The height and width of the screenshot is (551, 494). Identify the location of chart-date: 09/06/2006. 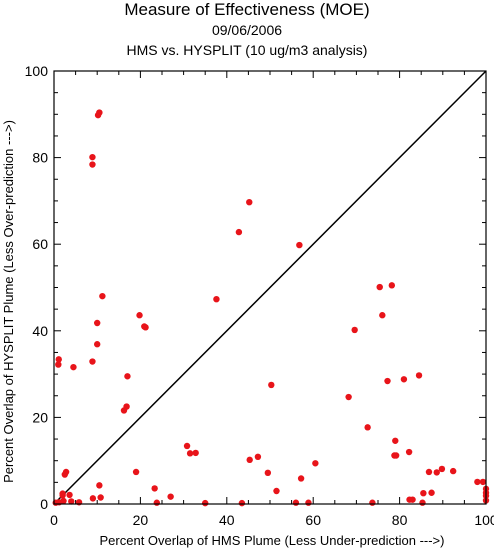
(247, 30).